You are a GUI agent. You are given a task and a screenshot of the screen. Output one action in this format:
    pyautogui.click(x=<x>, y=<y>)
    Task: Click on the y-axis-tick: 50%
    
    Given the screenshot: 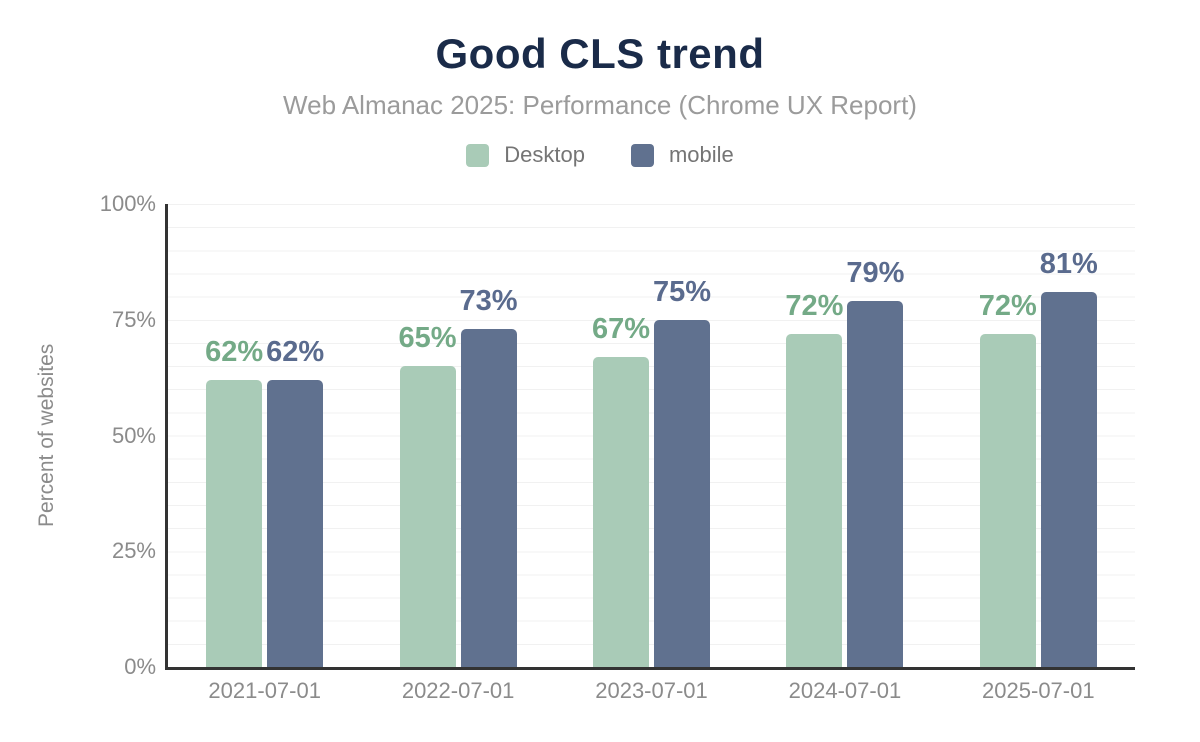 What is the action you would take?
    pyautogui.click(x=133, y=435)
    